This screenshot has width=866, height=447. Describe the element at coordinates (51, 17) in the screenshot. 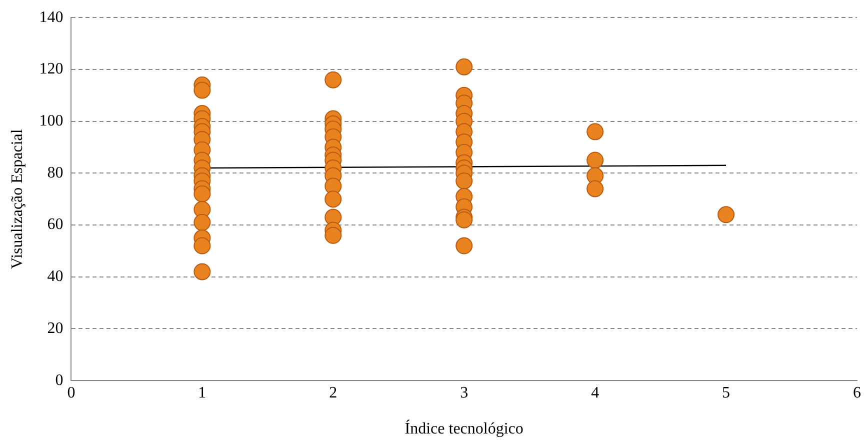

I see `y-tick-label: 140` at that location.